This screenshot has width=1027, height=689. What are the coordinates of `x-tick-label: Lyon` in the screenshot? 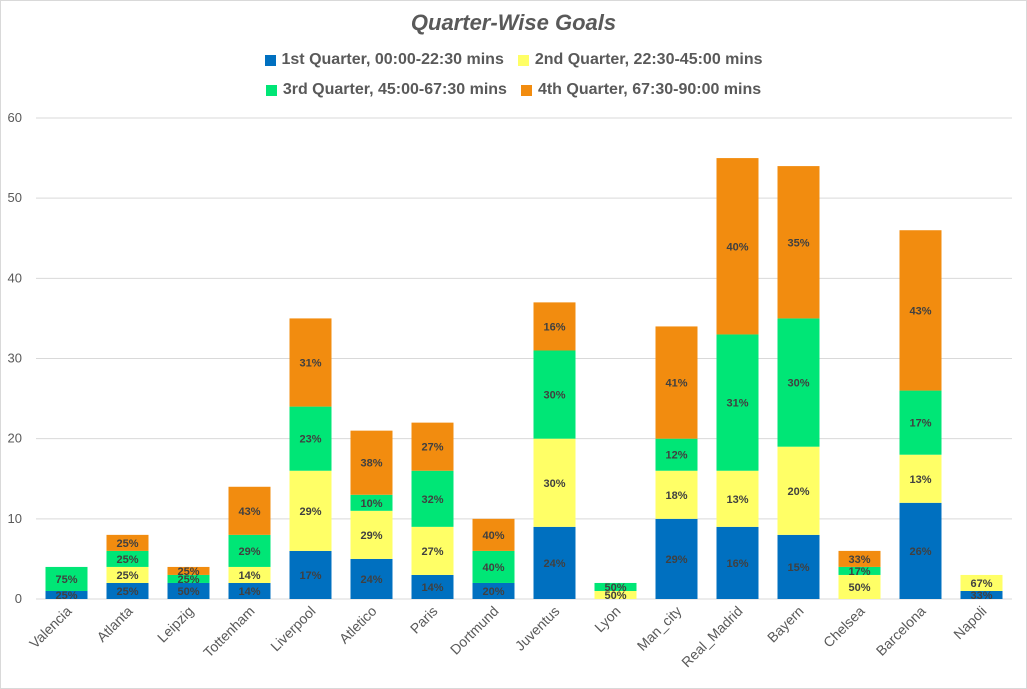 It's located at (607, 619).